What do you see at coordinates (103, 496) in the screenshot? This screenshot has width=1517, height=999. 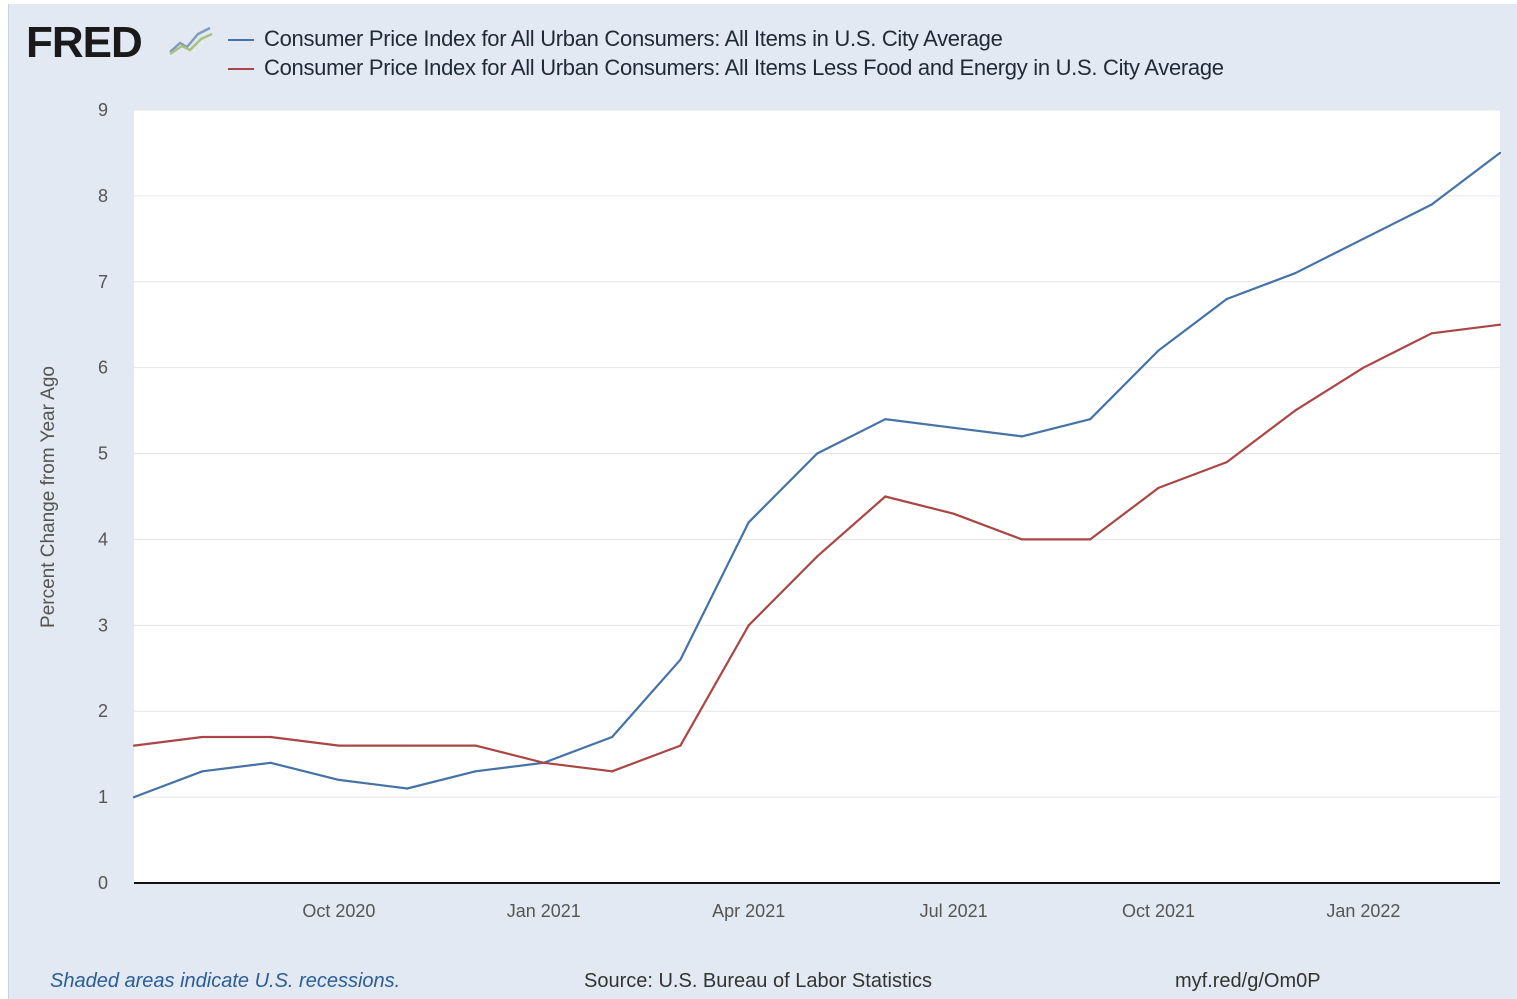 I see `y-axis-ticks: 0 1 2 3 4 5 6 7 8 9` at bounding box center [103, 496].